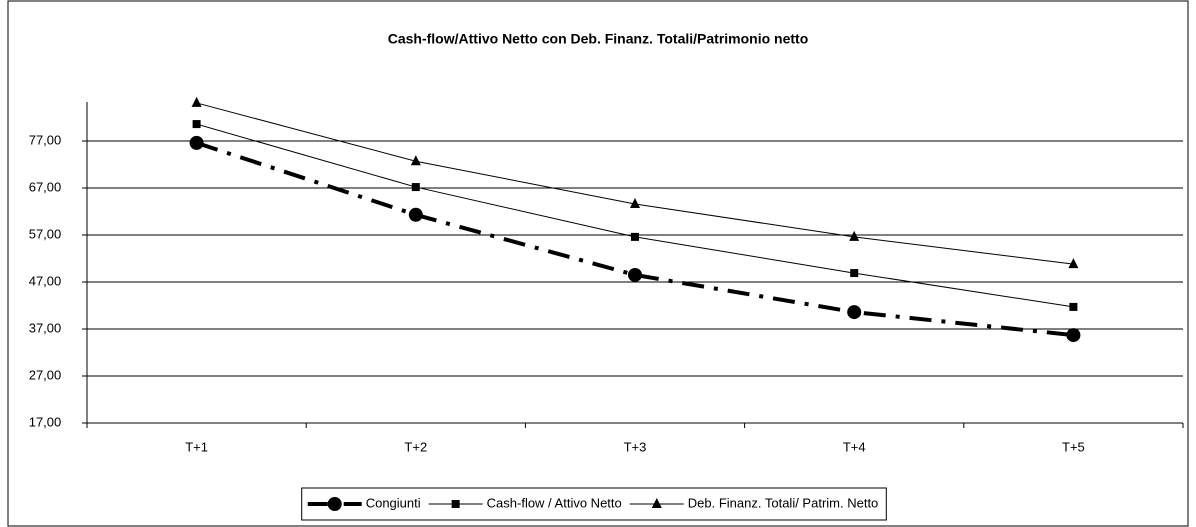  What do you see at coordinates (393, 502) in the screenshot?
I see `legend-label: Congiunti` at bounding box center [393, 502].